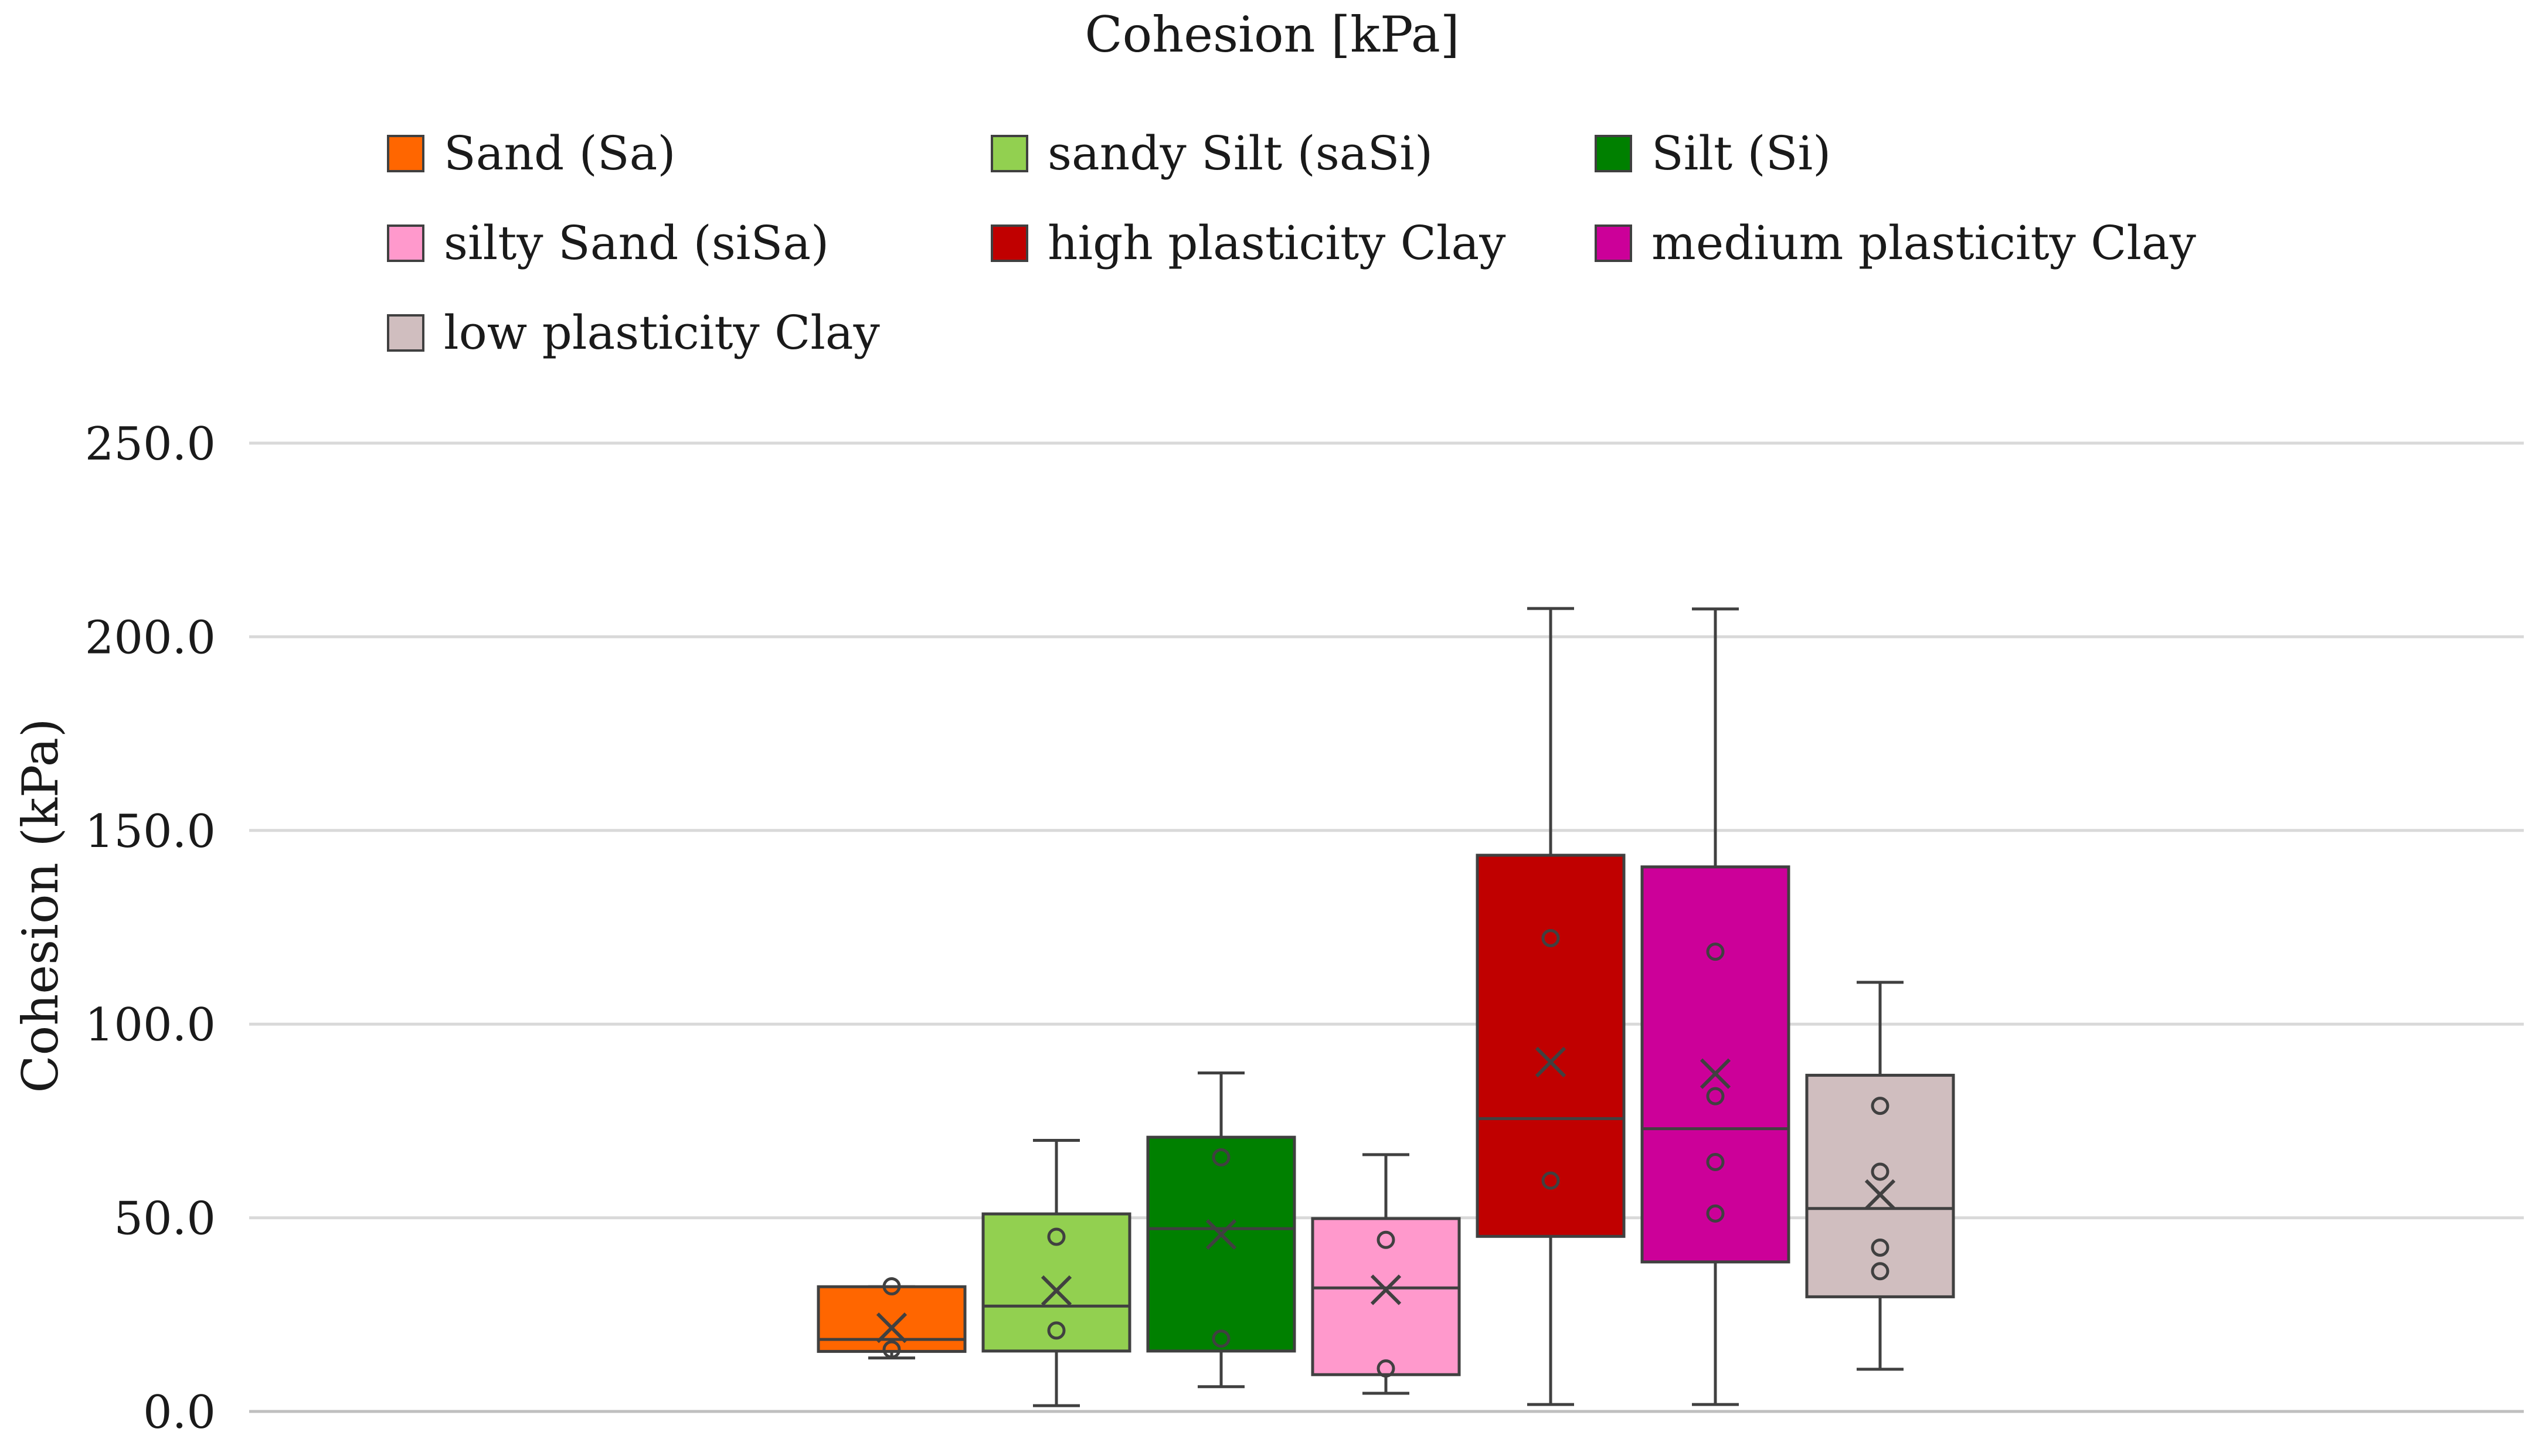  What do you see at coordinates (40, 905) in the screenshot?
I see `y-axis-label: Cohesion (kPa)` at bounding box center [40, 905].